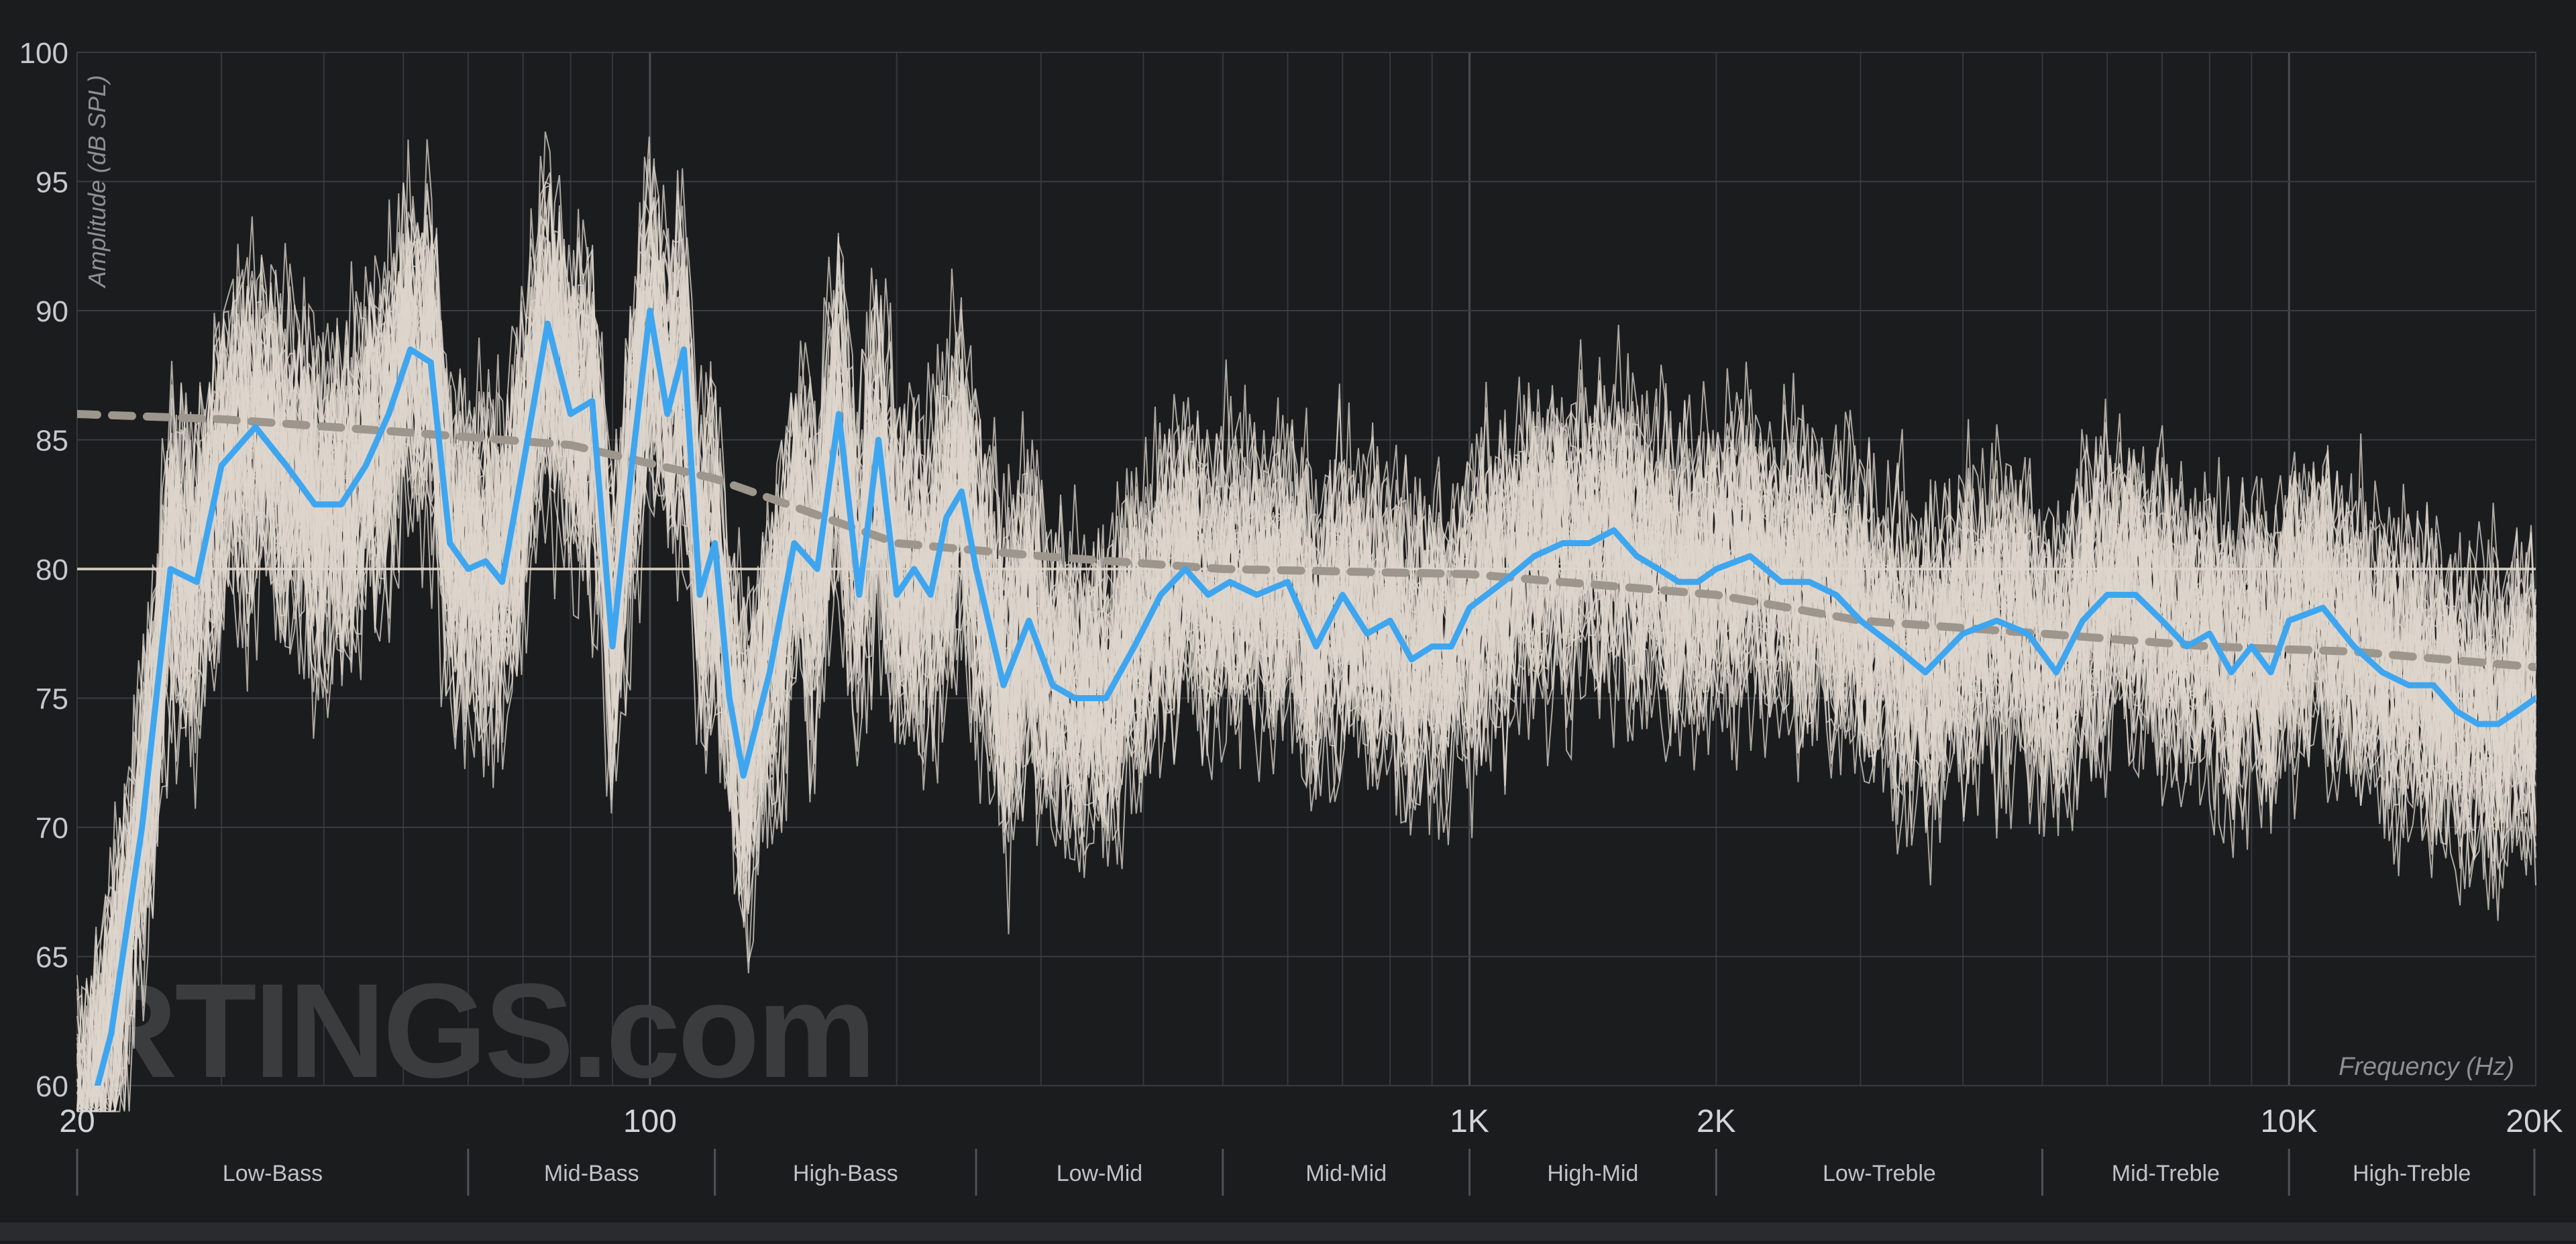 Image resolution: width=2576 pixels, height=1244 pixels. I want to click on band-label: Mid-Mid, so click(1346, 1173).